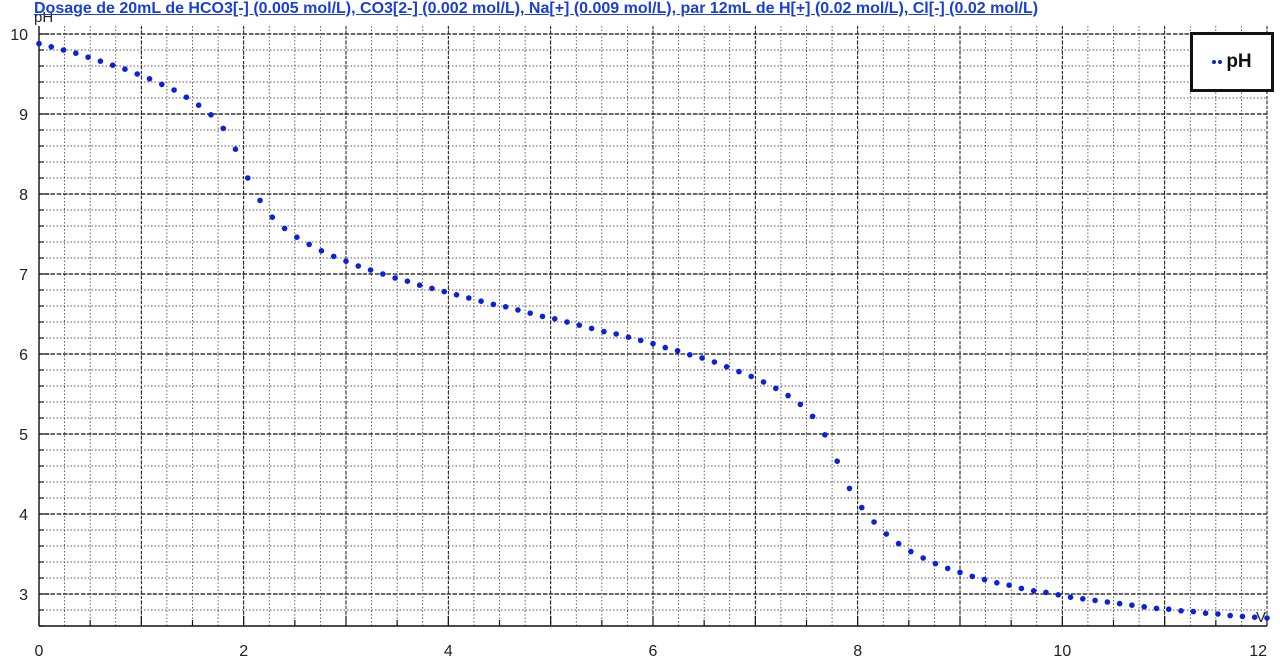 The width and height of the screenshot is (1280, 666). Describe the element at coordinates (39, 651) in the screenshot. I see `x-tick-label: 0` at that location.